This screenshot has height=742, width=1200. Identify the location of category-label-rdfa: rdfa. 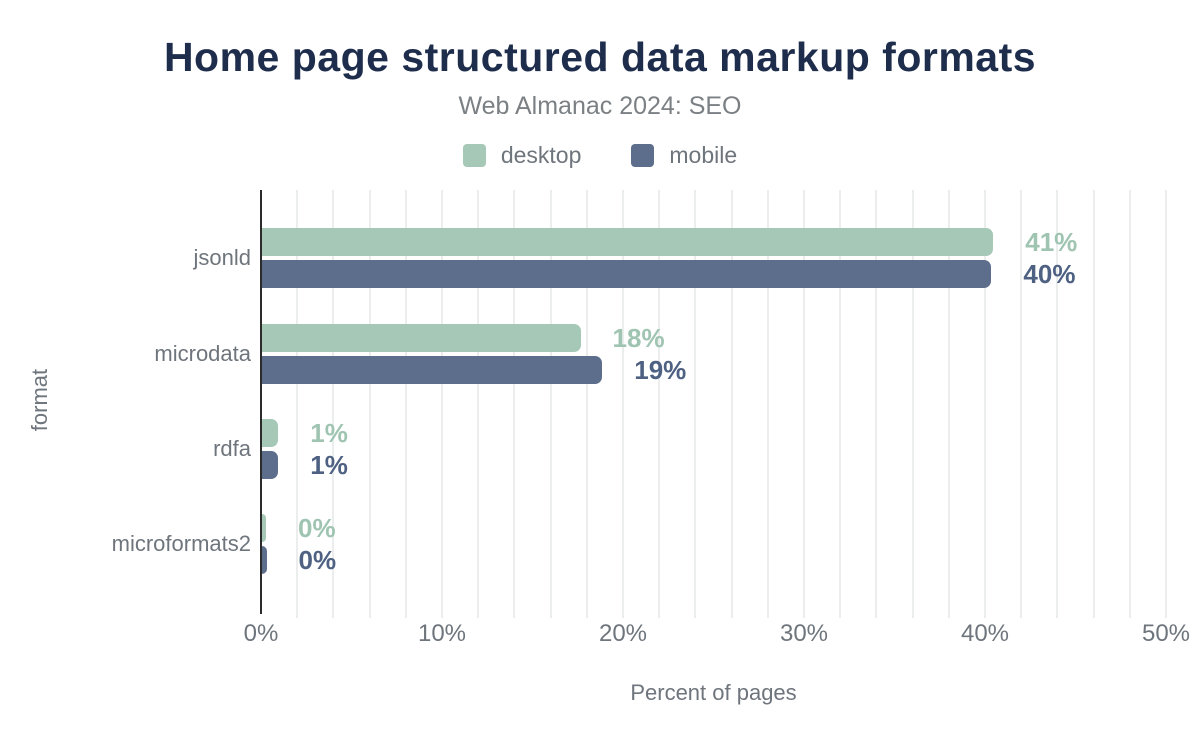
(232, 448).